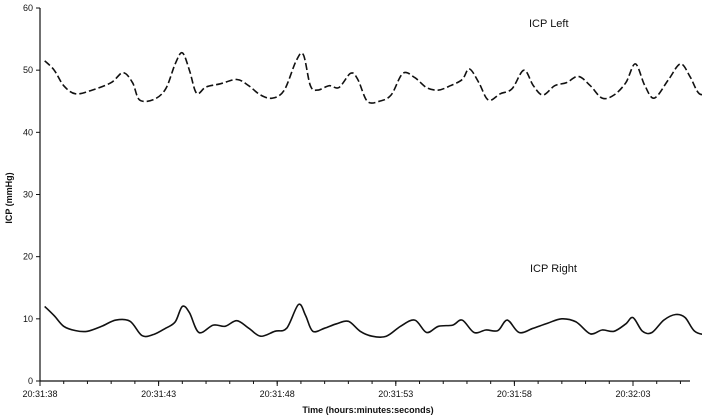 This screenshot has height=417, width=702. I want to click on x-tick-label: 20:31:43, so click(158, 394).